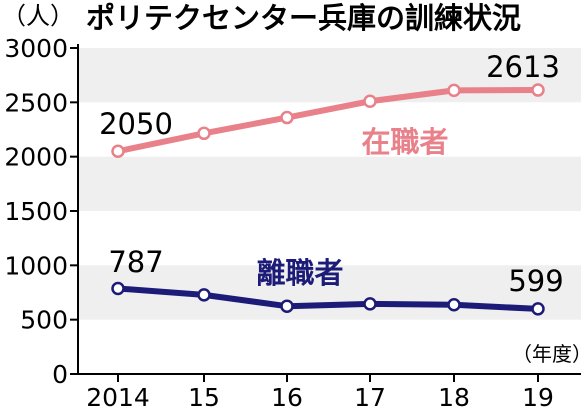 The image size is (581, 411). I want to click on series-name-label-1: 離職者, so click(299, 273).